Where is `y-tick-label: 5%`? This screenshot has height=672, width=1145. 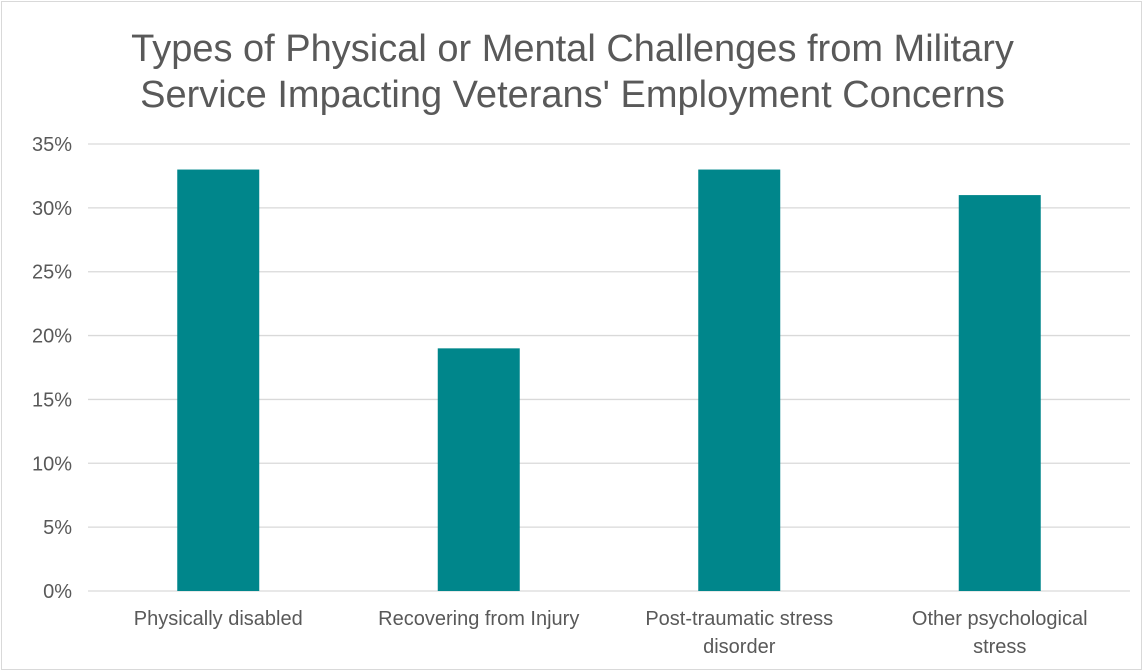
y-tick-label: 5% is located at coordinates (57, 528).